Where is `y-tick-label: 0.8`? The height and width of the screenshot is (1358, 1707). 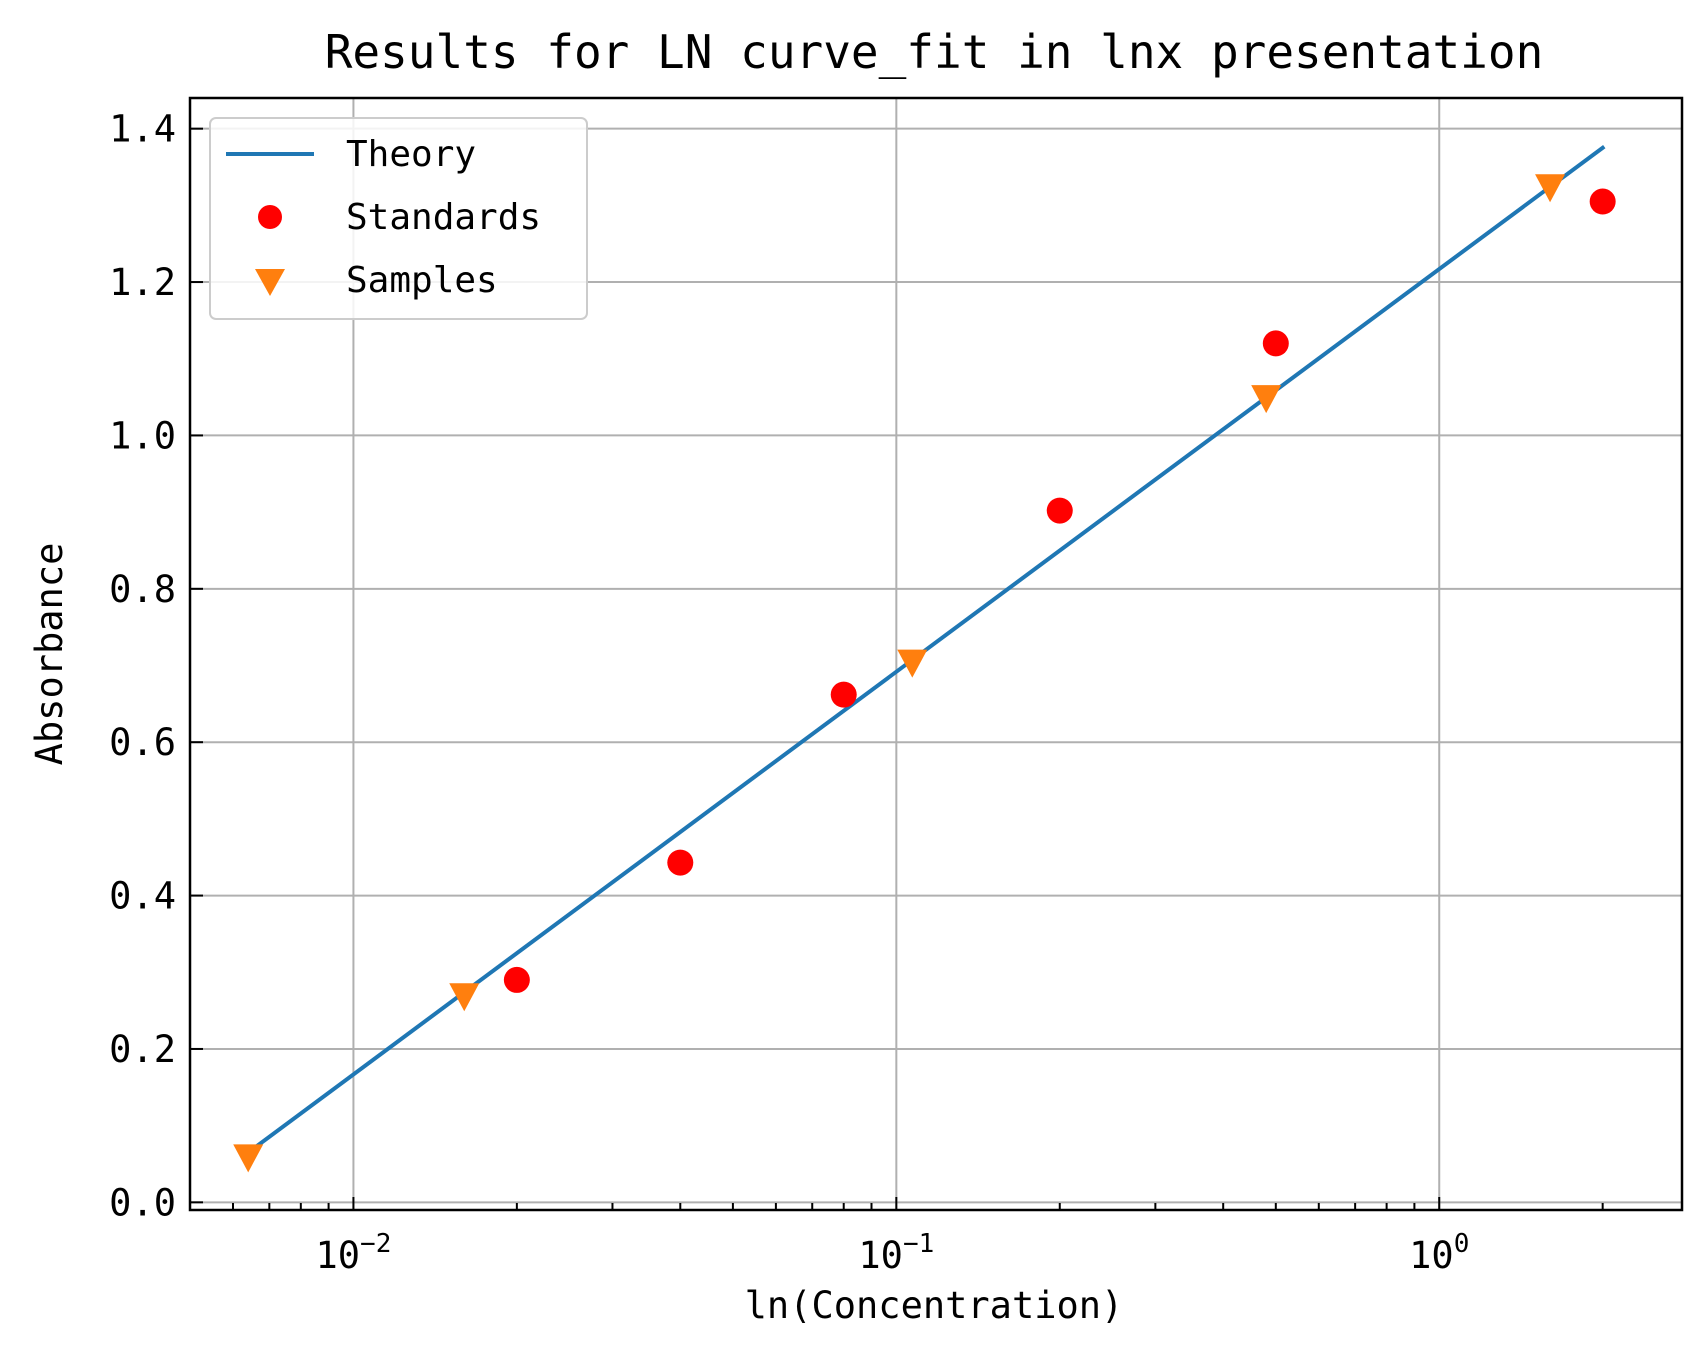 y-tick-label: 0.8 is located at coordinates (142, 589).